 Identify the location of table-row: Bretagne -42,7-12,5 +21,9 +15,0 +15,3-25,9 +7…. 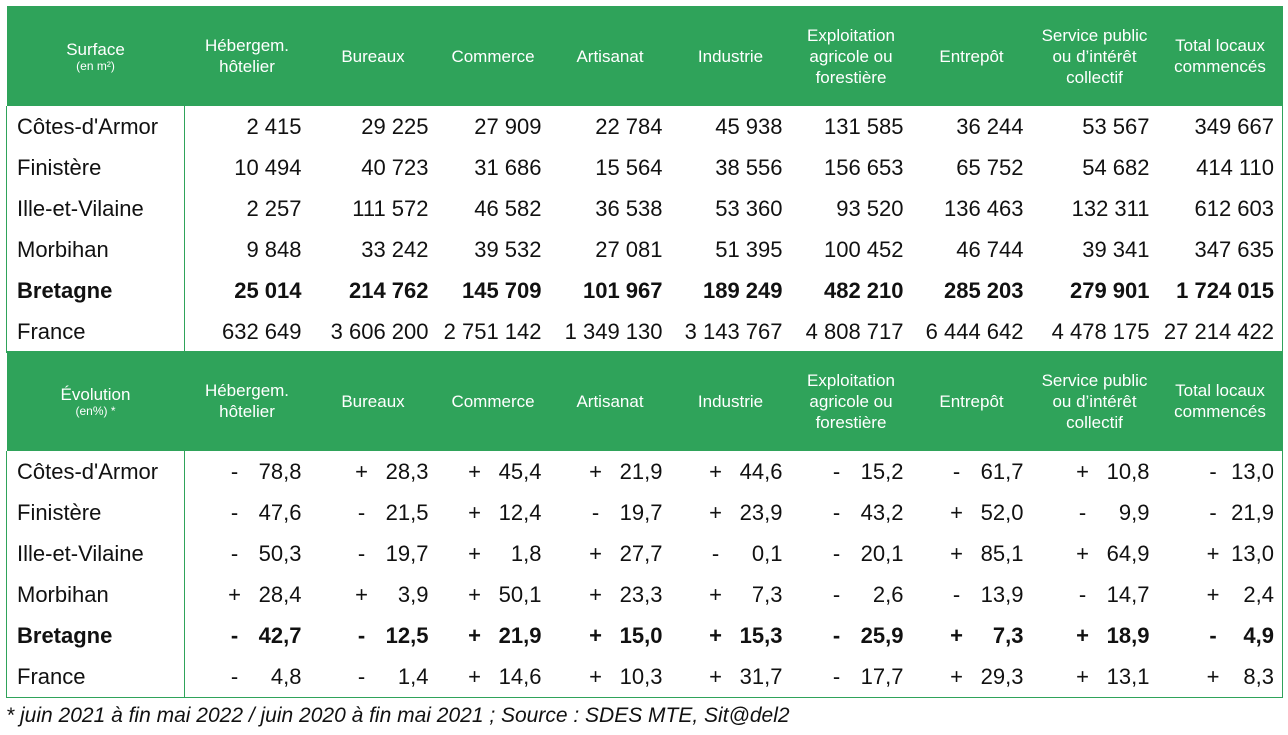
(644, 635).